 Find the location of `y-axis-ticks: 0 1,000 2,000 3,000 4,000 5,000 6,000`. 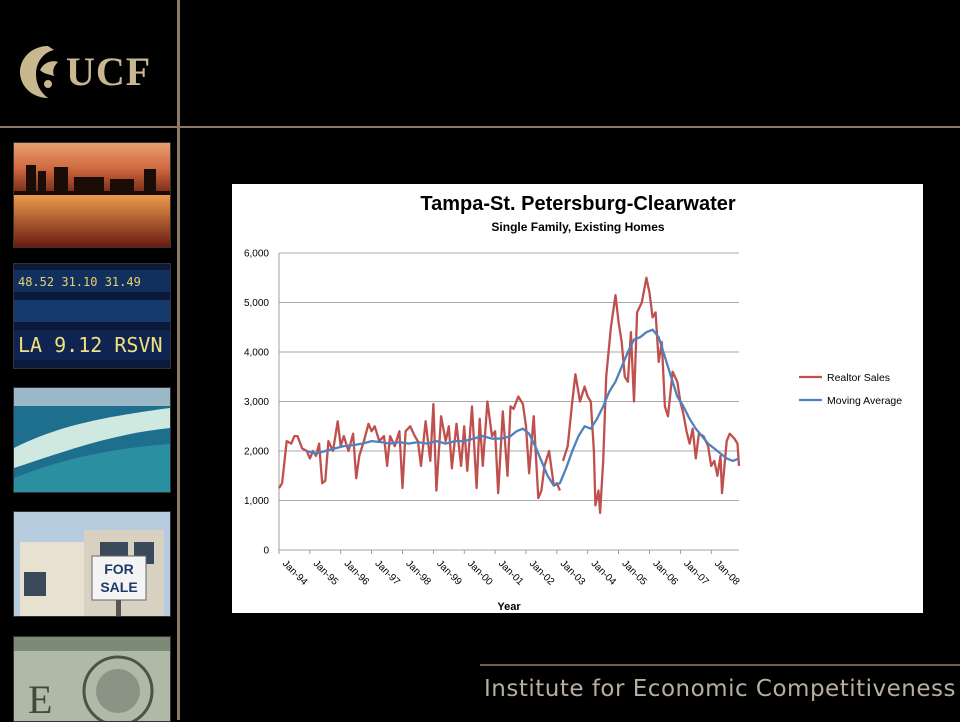

y-axis-ticks: 0 1,000 2,000 3,000 4,000 5,000 6,000 is located at coordinates (256, 403).